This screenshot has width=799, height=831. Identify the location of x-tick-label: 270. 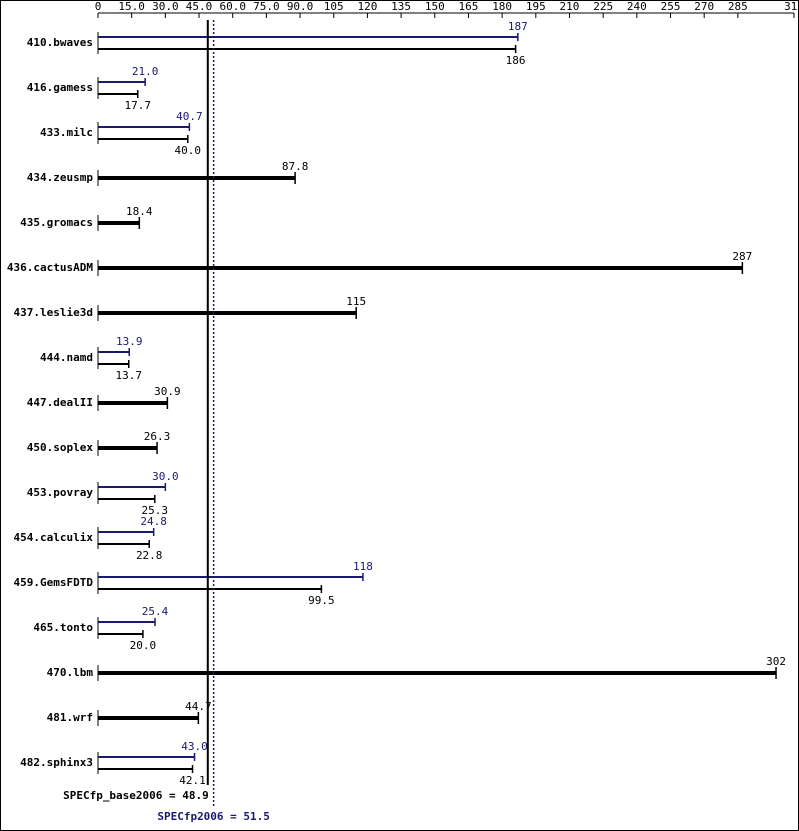
(704, 6).